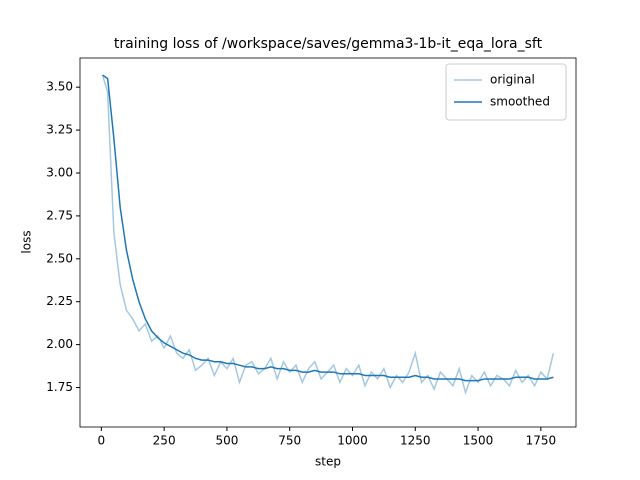 The width and height of the screenshot is (640, 480). Describe the element at coordinates (478, 441) in the screenshot. I see `x-tick-label: 1500` at that location.